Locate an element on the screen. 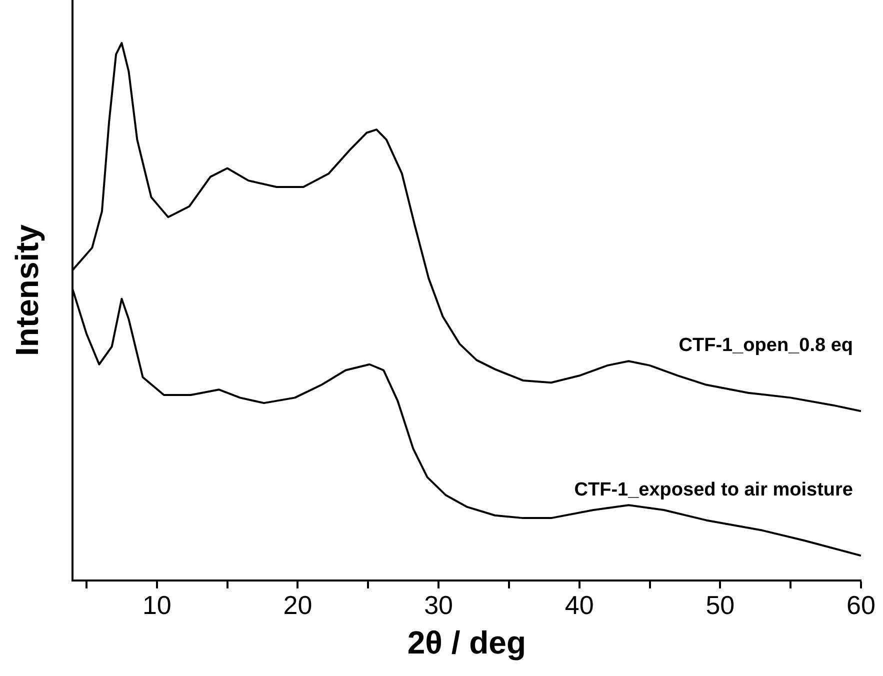 This screenshot has height=676, width=883. y-axis-title: Intensity is located at coordinates (27, 290).